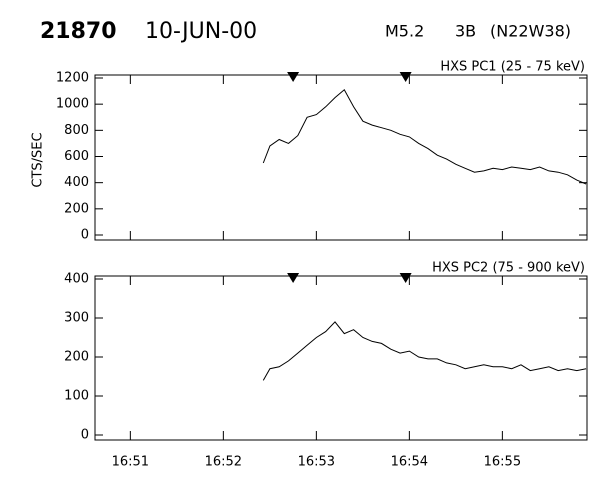 The image size is (600, 480). What do you see at coordinates (76, 130) in the screenshot?
I see `y-tick-label: 800` at bounding box center [76, 130].